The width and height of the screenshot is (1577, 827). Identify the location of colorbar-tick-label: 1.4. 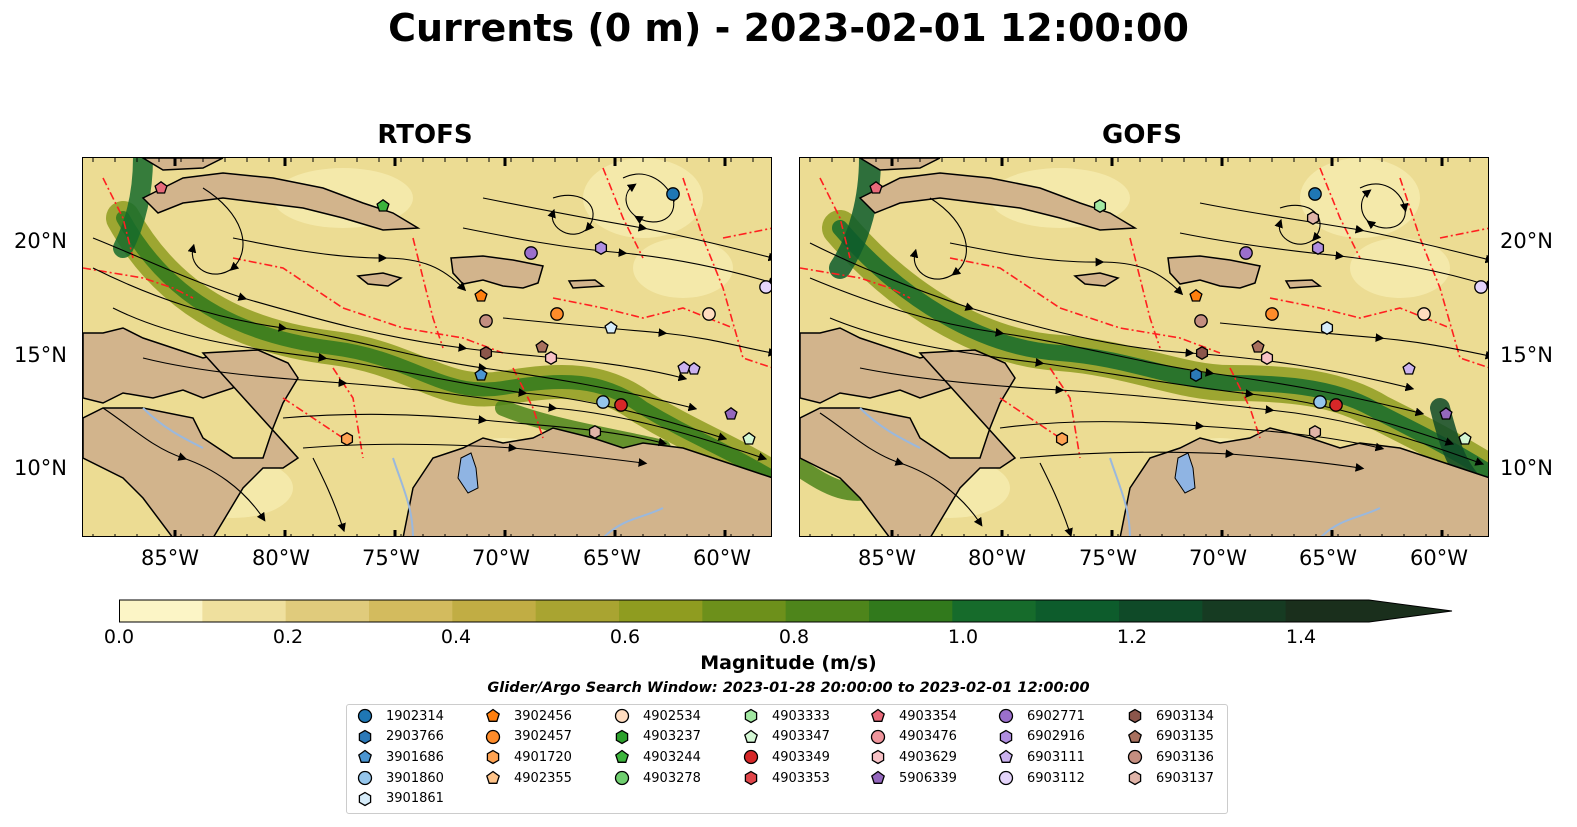
(1301, 637).